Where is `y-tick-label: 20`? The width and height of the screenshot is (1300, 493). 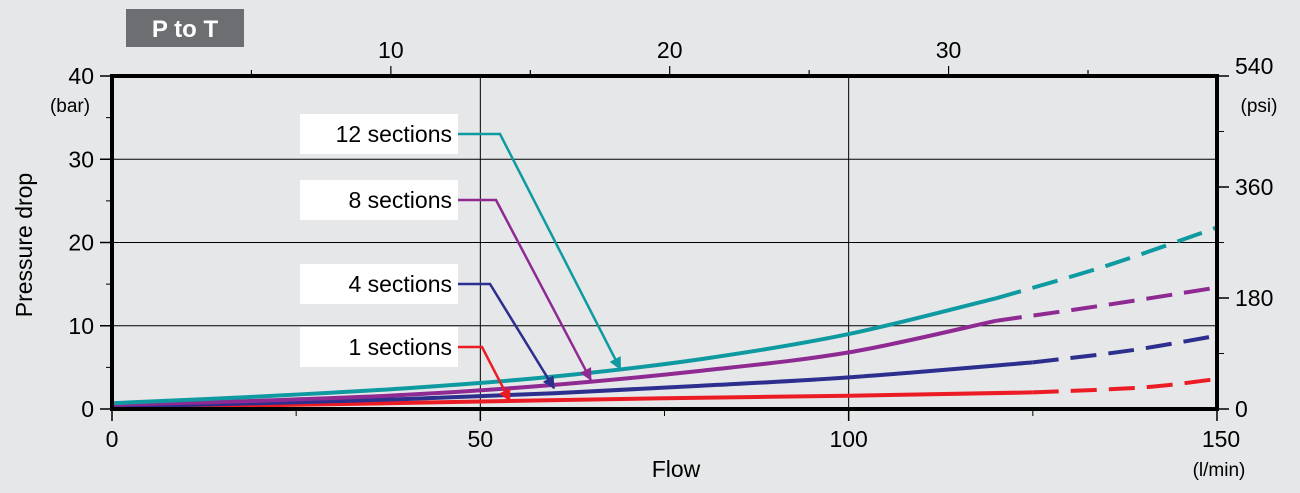 y-tick-label: 20 is located at coordinates (81, 243).